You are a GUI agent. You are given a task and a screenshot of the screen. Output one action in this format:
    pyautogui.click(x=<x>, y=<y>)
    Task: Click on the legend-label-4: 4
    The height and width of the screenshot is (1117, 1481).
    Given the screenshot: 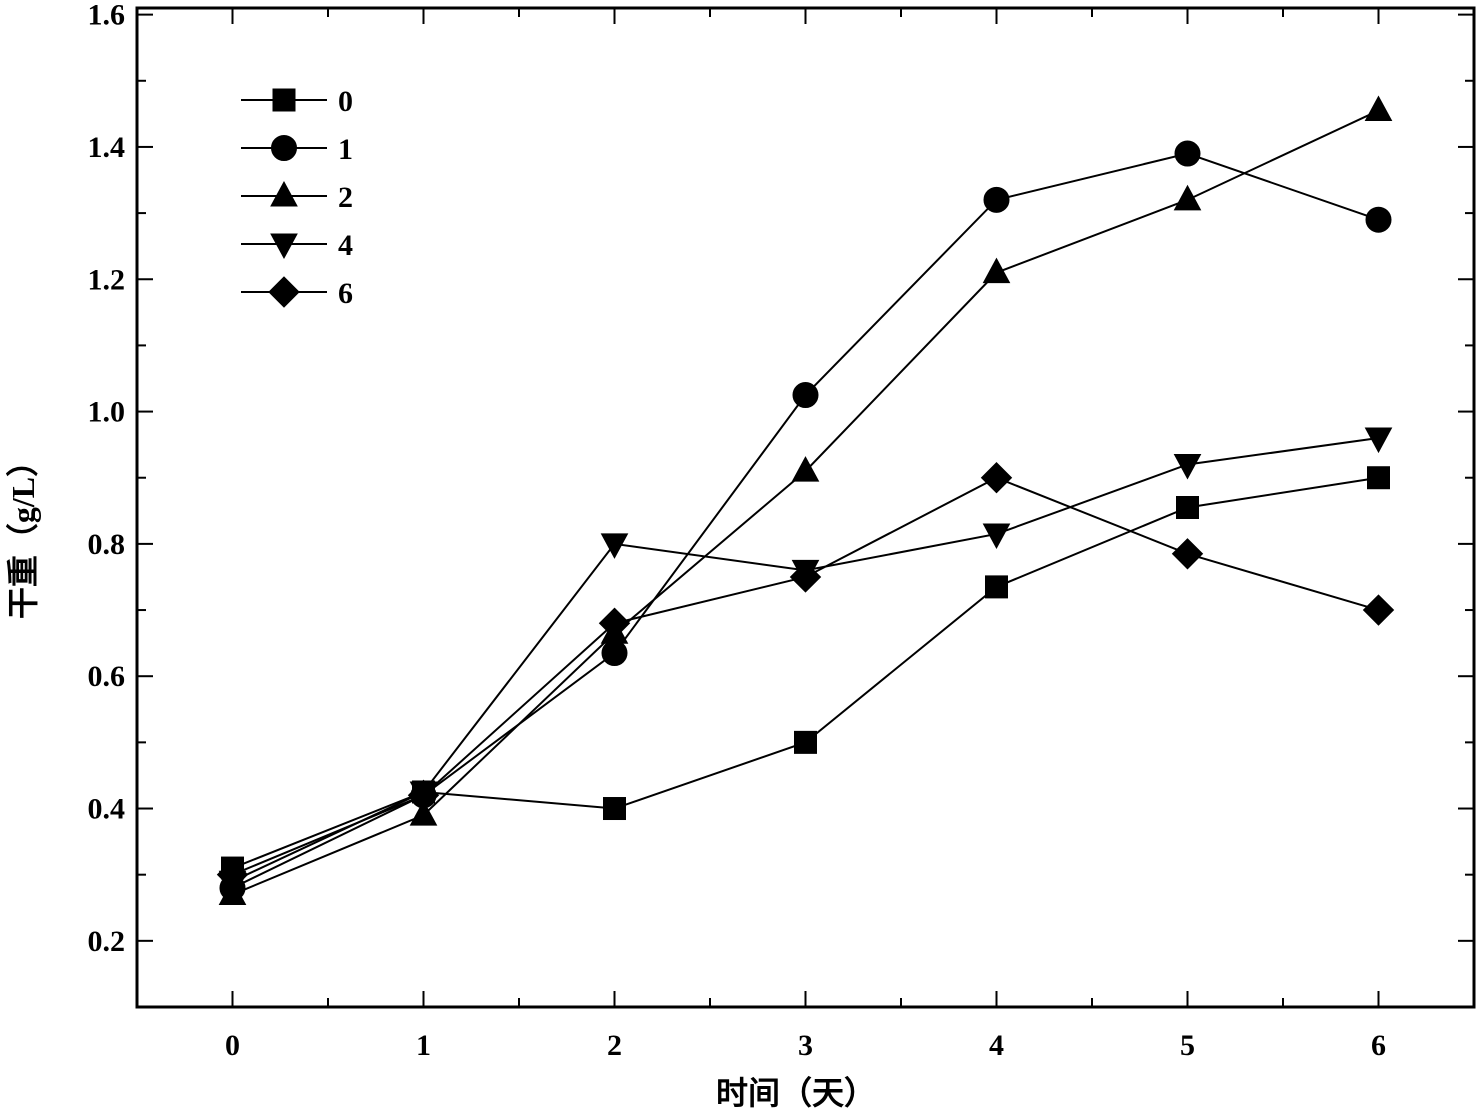 What is the action you would take?
    pyautogui.click(x=345, y=245)
    